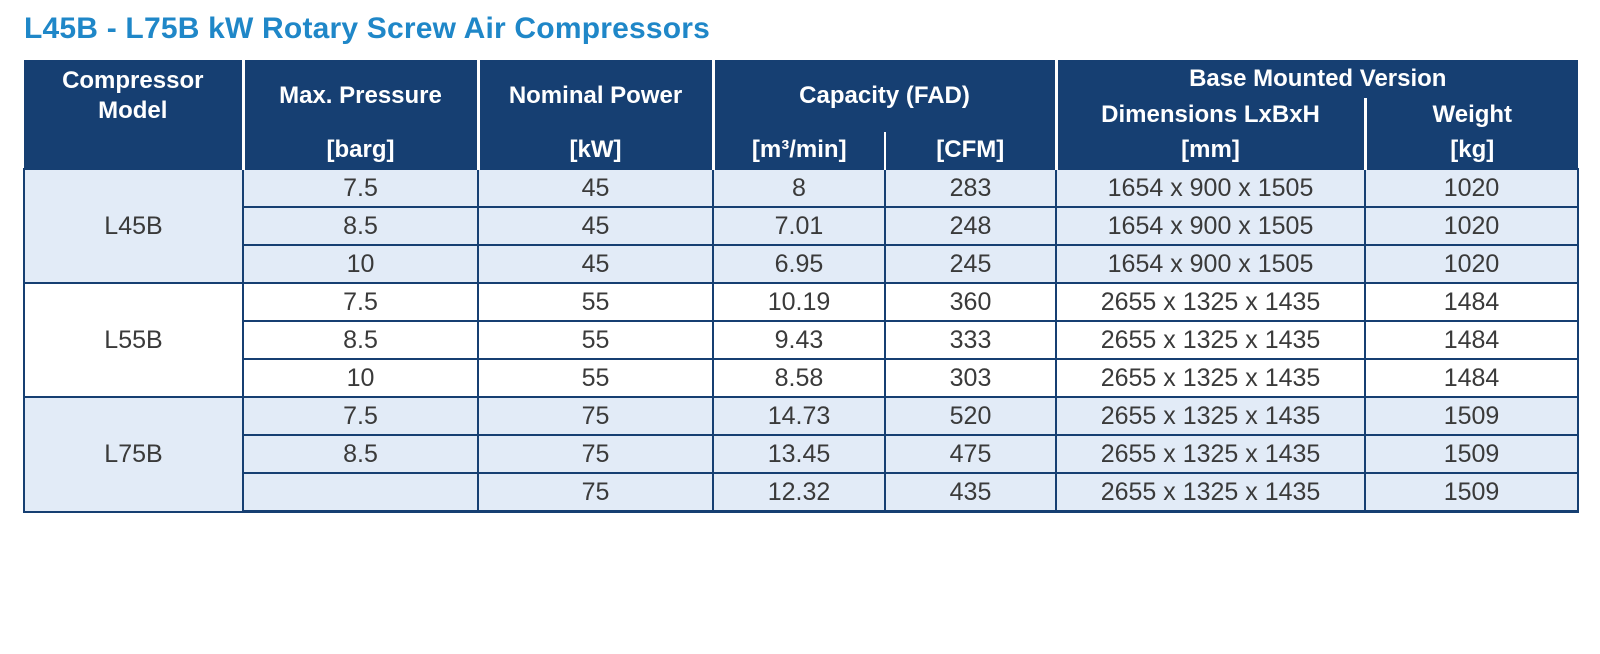 Image resolution: width=1600 pixels, height=654 pixels. I want to click on cell-capacity-m3min: 6.95, so click(799, 264).